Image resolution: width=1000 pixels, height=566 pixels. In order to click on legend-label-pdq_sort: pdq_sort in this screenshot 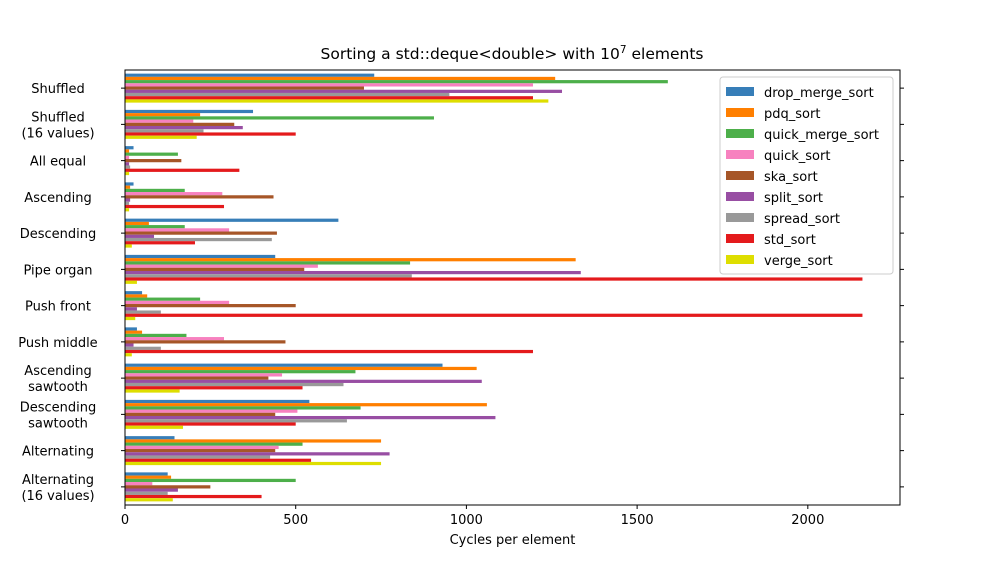, I will do `click(792, 114)`.